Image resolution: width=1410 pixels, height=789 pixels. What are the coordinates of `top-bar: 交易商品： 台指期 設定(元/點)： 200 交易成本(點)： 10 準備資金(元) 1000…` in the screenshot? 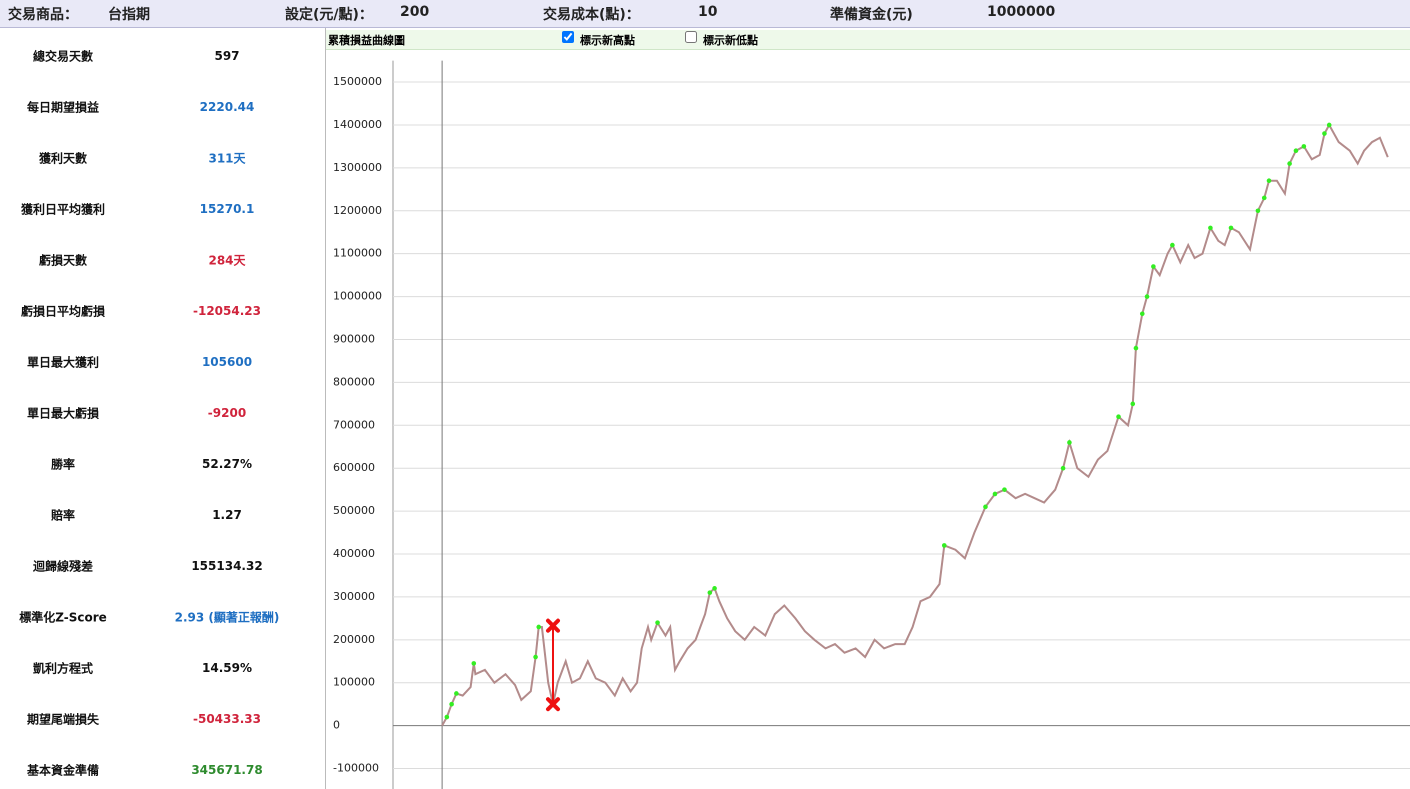 It's located at (705, 14).